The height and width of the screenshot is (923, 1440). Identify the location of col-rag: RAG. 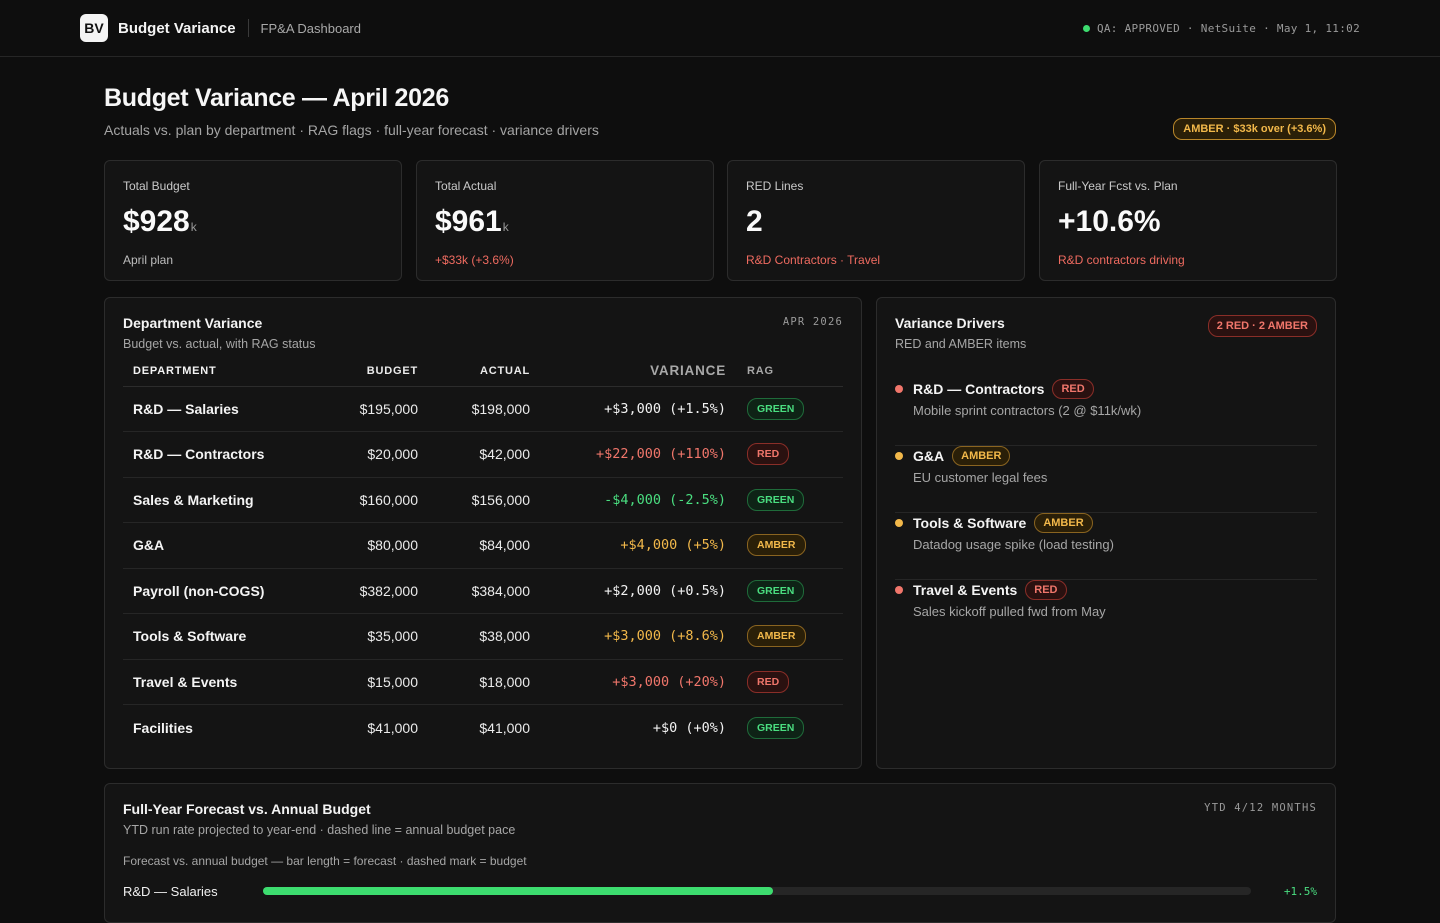
(784, 371).